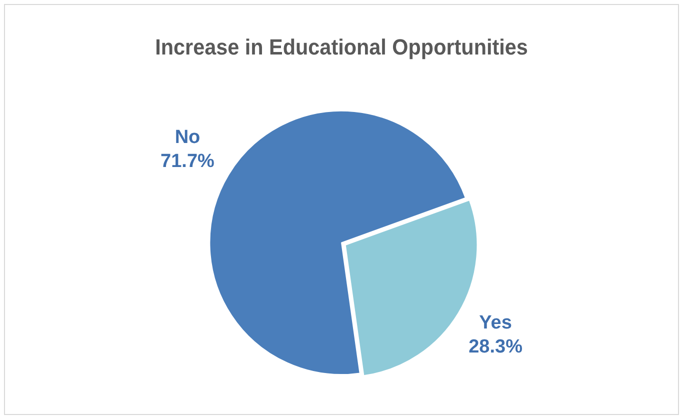 The image size is (683, 419). Describe the element at coordinates (341, 47) in the screenshot. I see `chart-title: Increase in Educational Opportunities` at that location.